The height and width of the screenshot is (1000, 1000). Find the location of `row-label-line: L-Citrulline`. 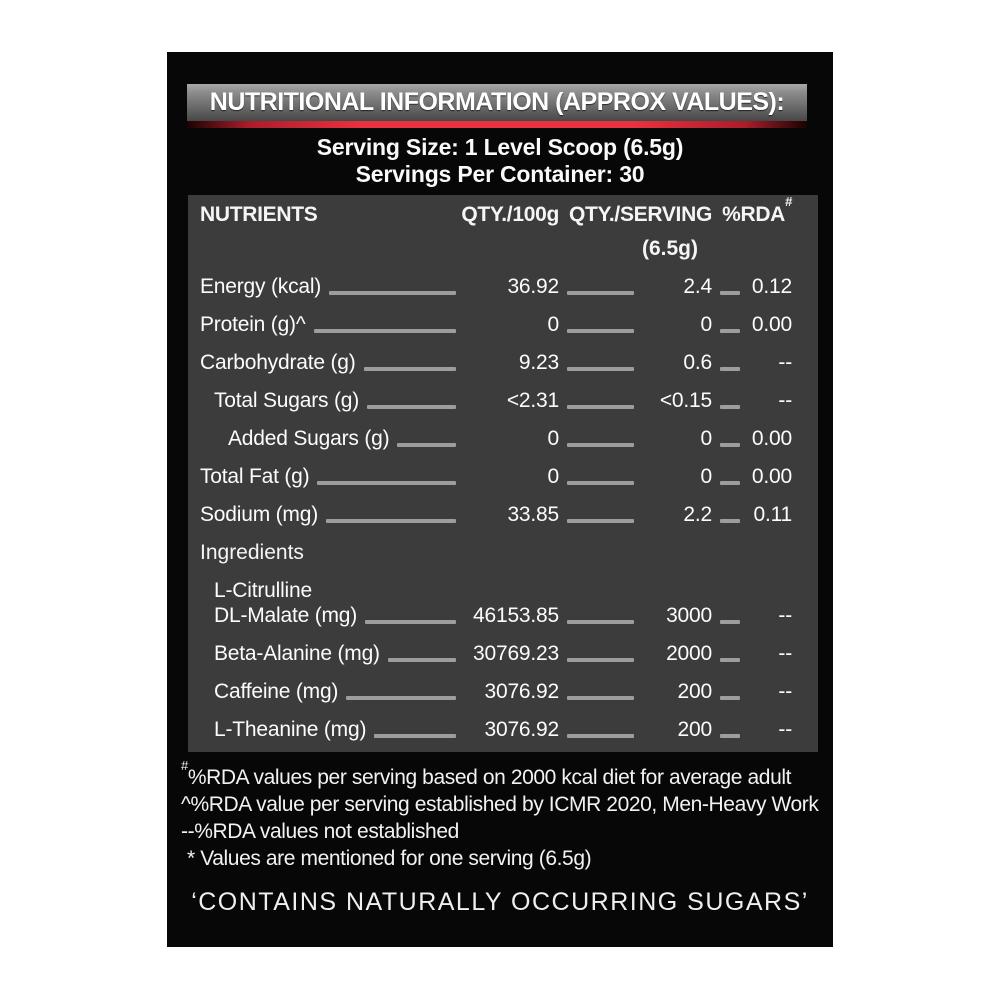

row-label-line: L-Citrulline is located at coordinates (263, 590).